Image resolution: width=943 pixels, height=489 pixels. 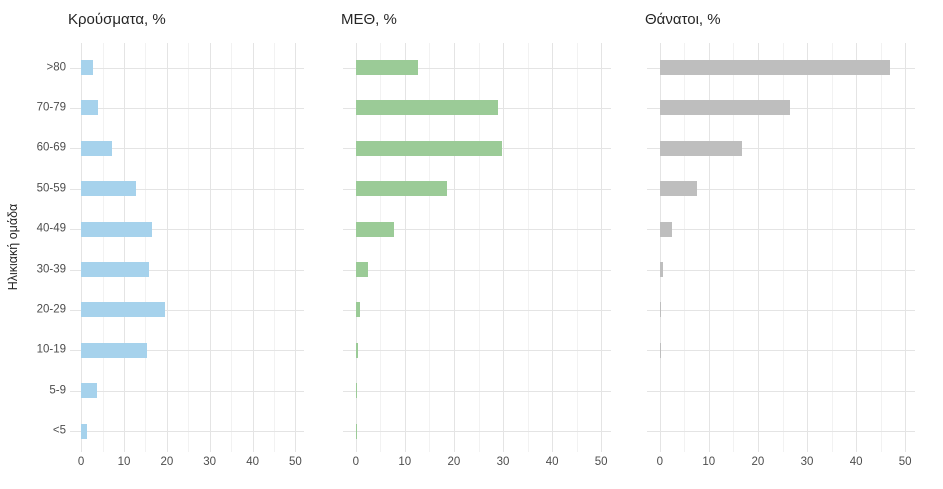 What do you see at coordinates (252, 462) in the screenshot?
I see `x-tick-label-cases: 40` at bounding box center [252, 462].